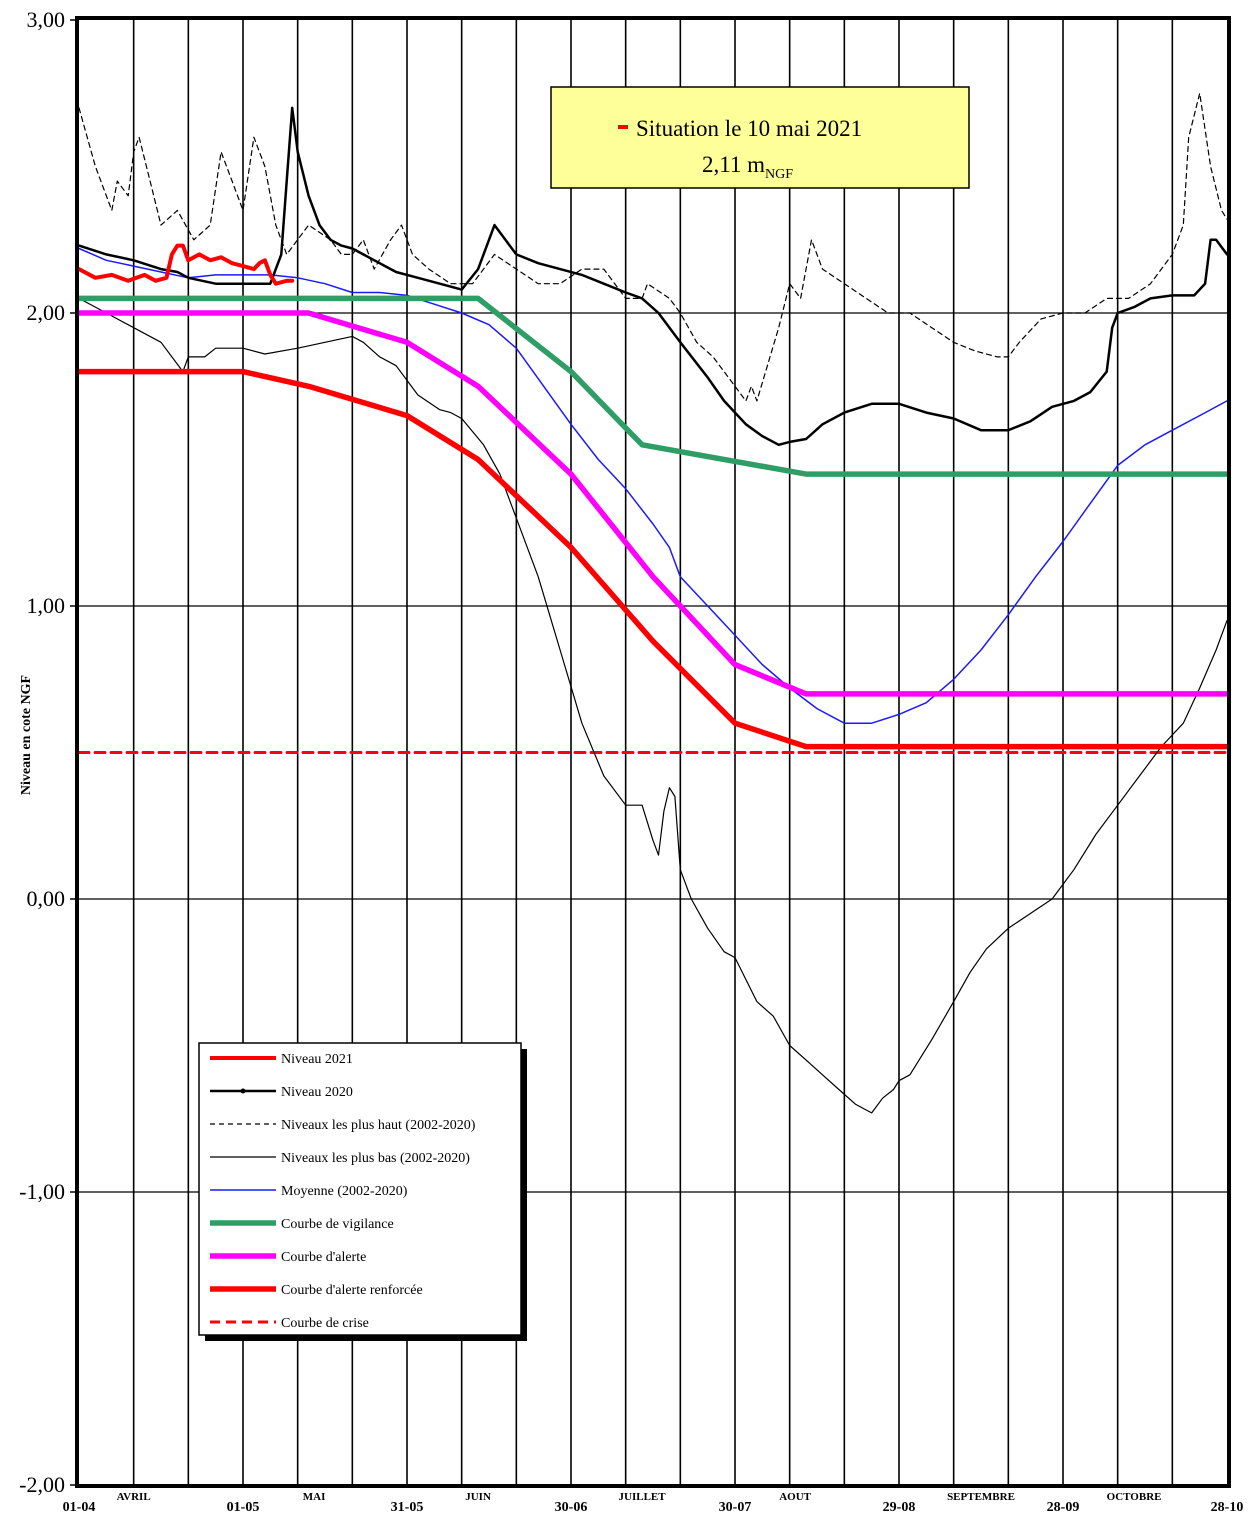 This screenshot has height=1517, width=1250. I want to click on y-tick-label: 3,00, so click(46, 19).